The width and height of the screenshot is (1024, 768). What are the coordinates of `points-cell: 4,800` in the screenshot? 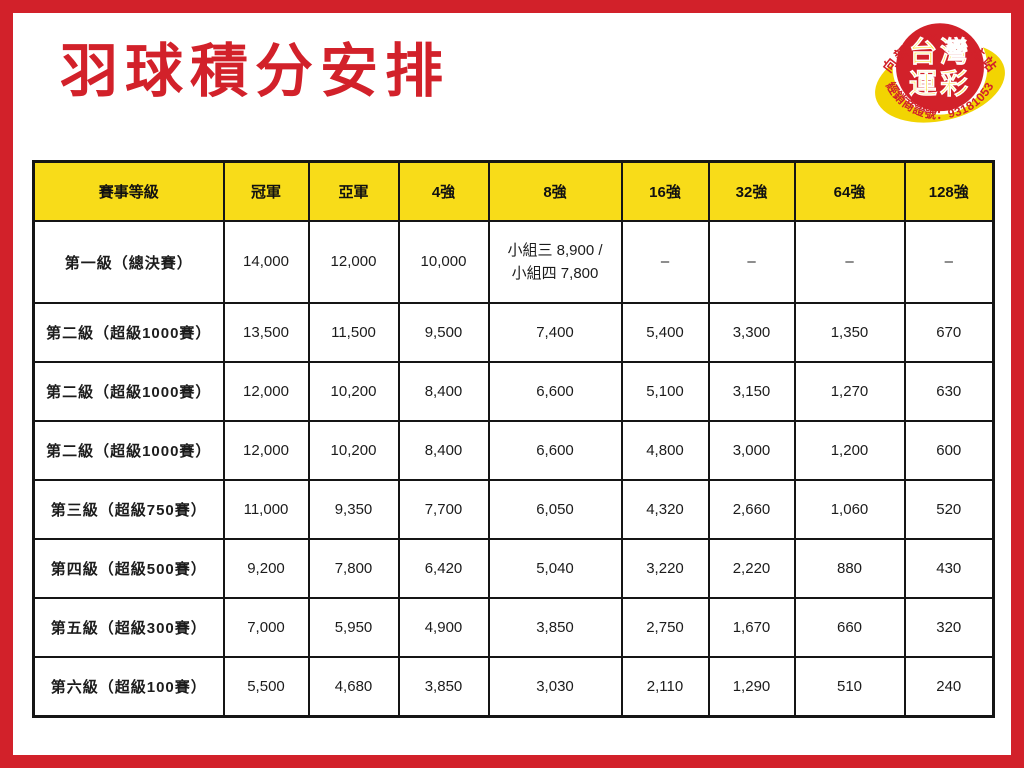 It's located at (665, 450).